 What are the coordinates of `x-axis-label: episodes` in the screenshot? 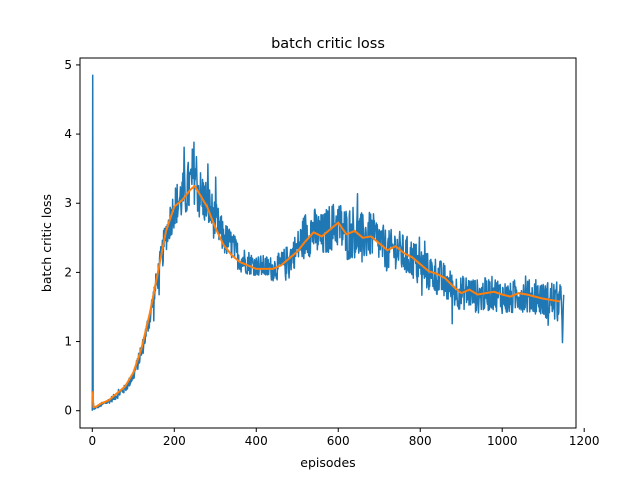 It's located at (327, 462).